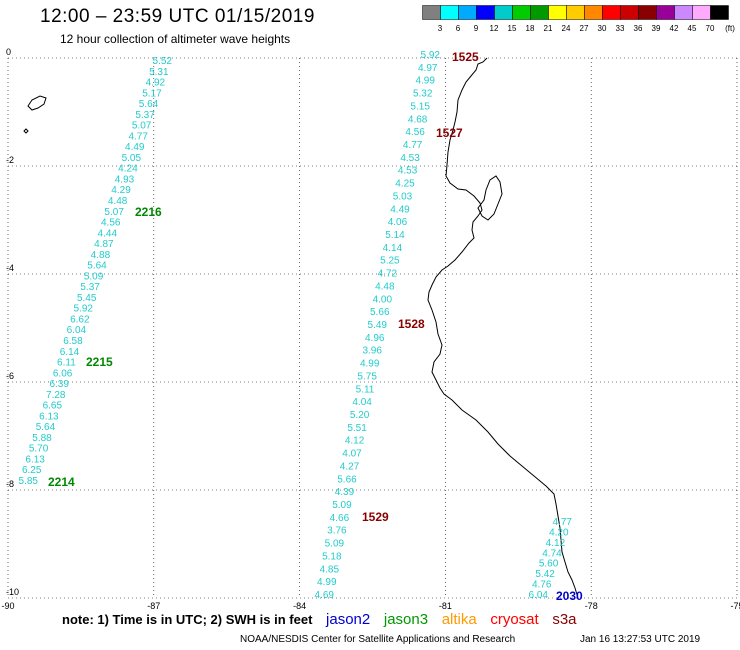 Image resolution: width=740 pixels, height=650 pixels. Describe the element at coordinates (378, 325) in the screenshot. I see `wave-height-value: 5.49` at that location.